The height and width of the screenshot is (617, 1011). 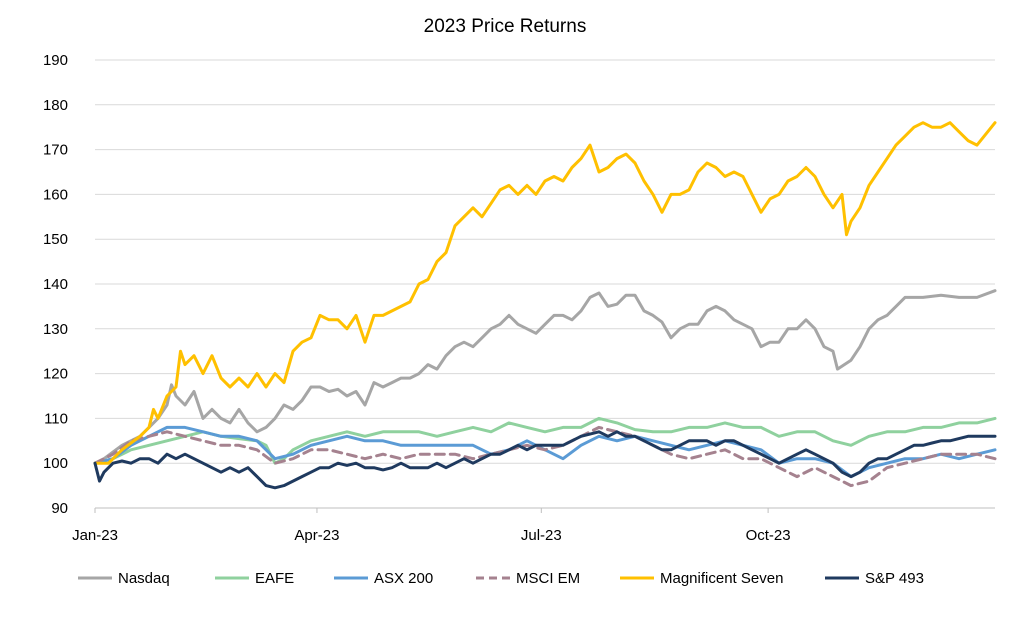 I want to click on y-tick-label: 170, so click(x=55, y=150).